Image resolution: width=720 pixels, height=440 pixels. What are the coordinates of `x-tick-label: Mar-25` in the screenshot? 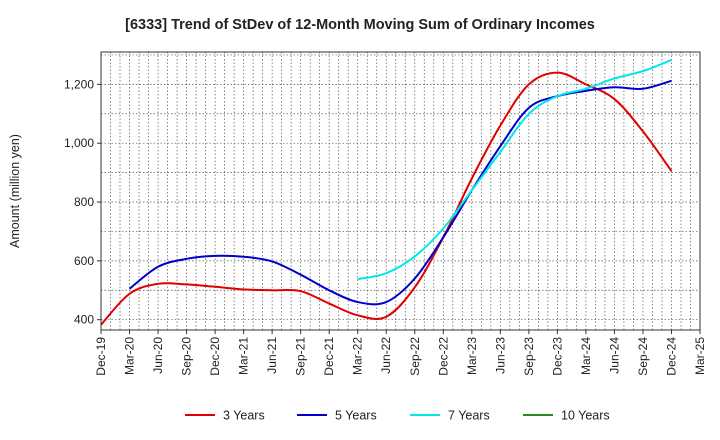 It's located at (700, 356).